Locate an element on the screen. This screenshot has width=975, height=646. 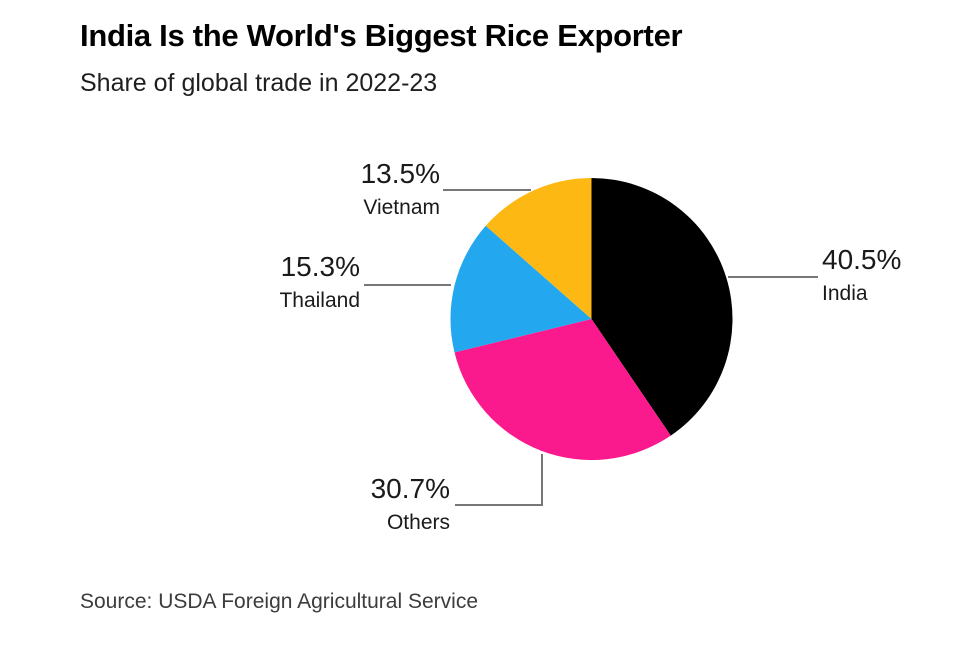
slice-name: Thailand is located at coordinates (319, 300).